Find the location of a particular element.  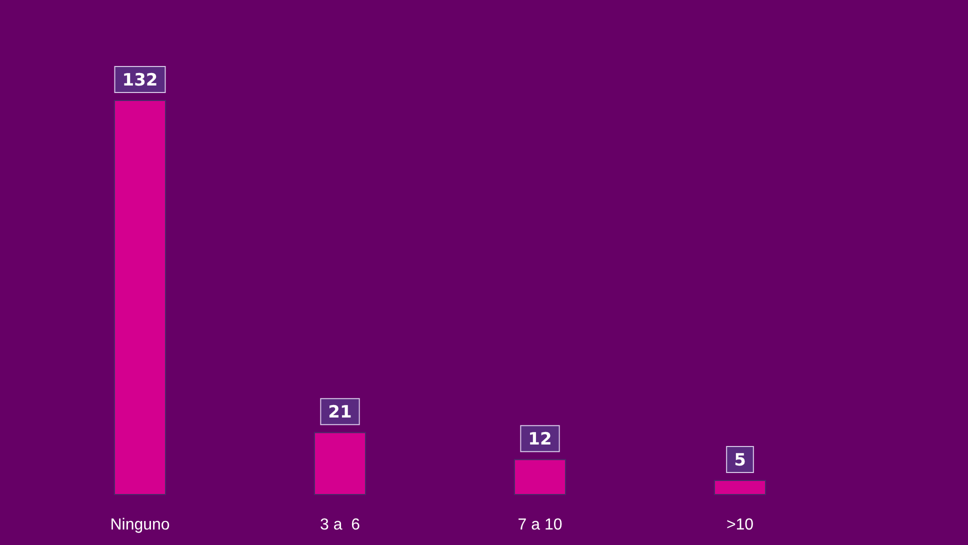

x-tick-label: Ninguno is located at coordinates (140, 525).